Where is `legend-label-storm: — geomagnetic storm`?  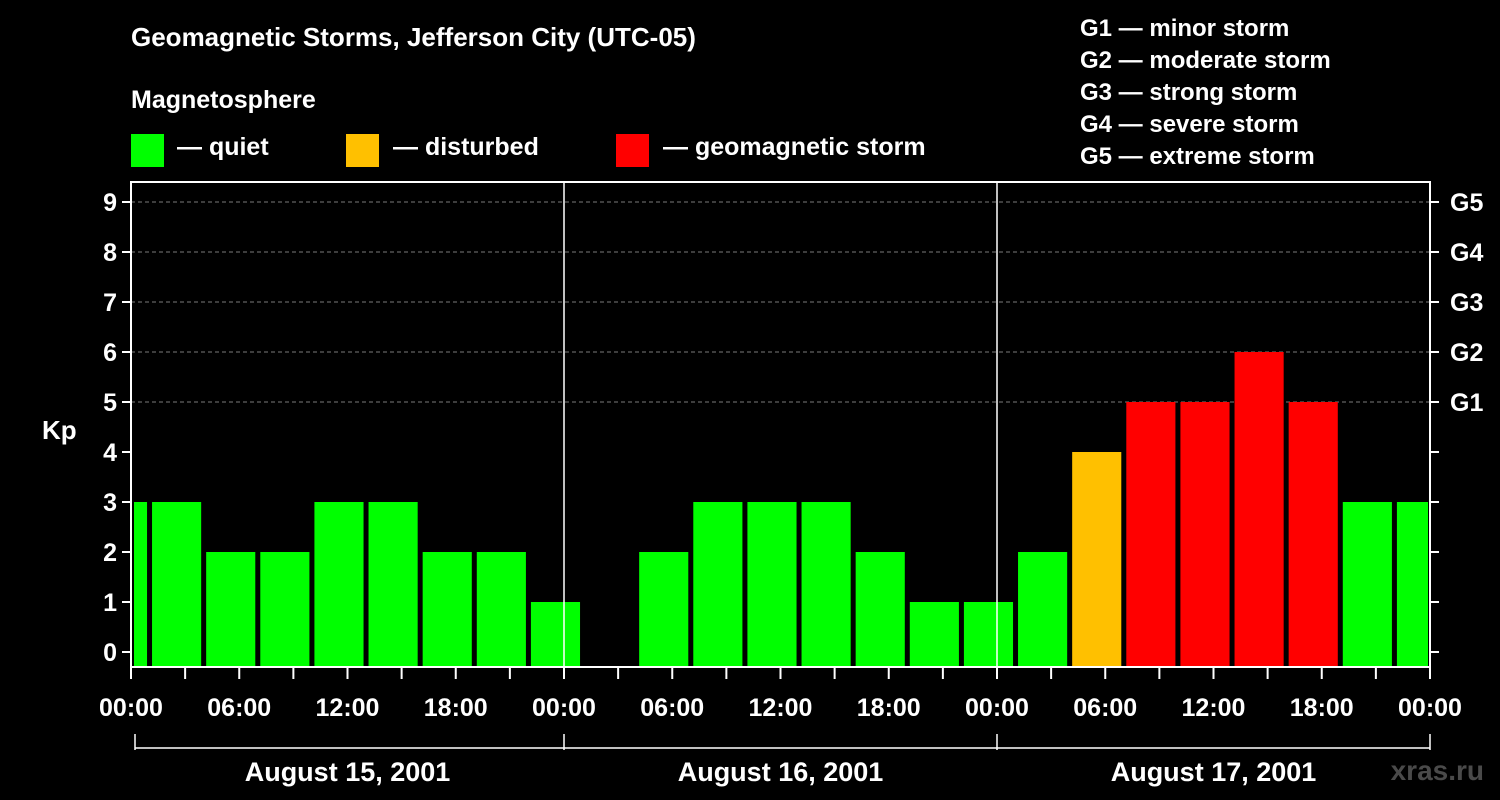 legend-label-storm: — geomagnetic storm is located at coordinates (794, 147).